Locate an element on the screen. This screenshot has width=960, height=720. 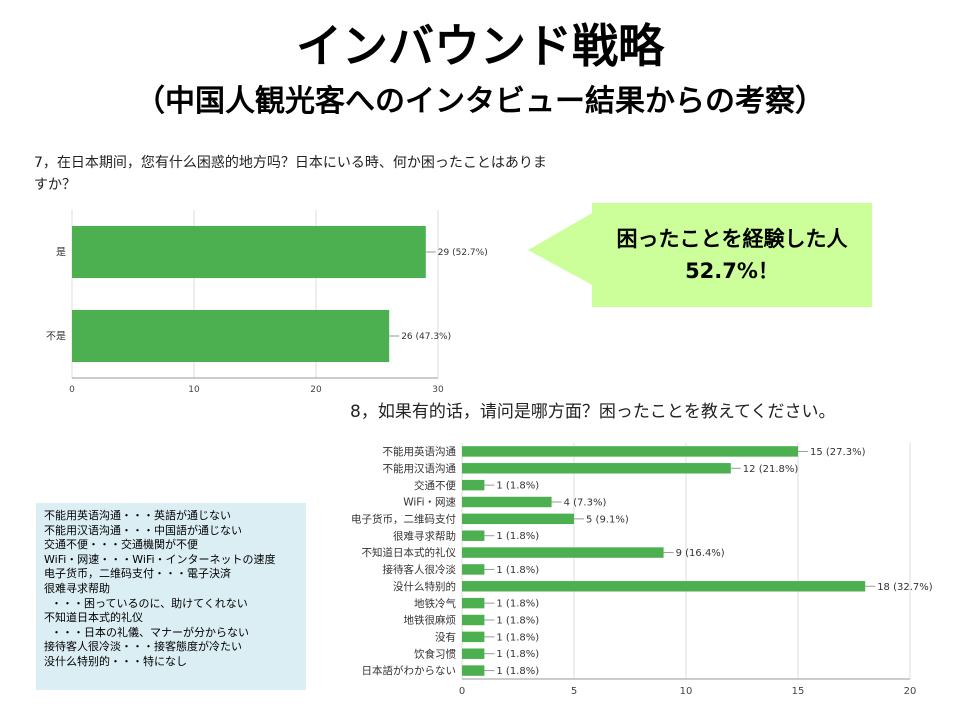
notes-line: ・・・日本の礼儀、マナーが分からない is located at coordinates (146, 632).